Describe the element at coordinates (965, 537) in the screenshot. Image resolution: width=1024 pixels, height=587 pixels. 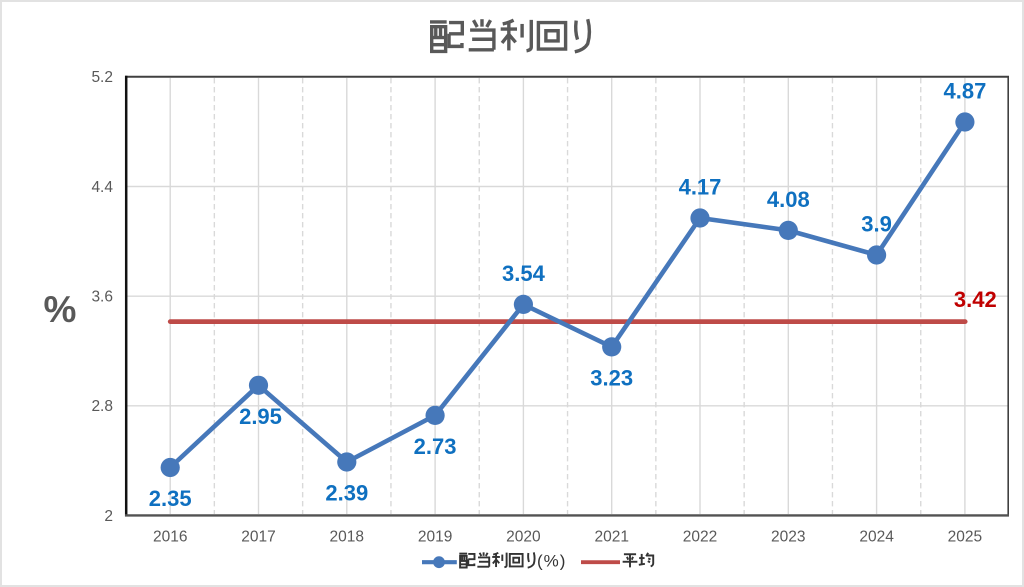
I see `svg-text: 2025` at that location.